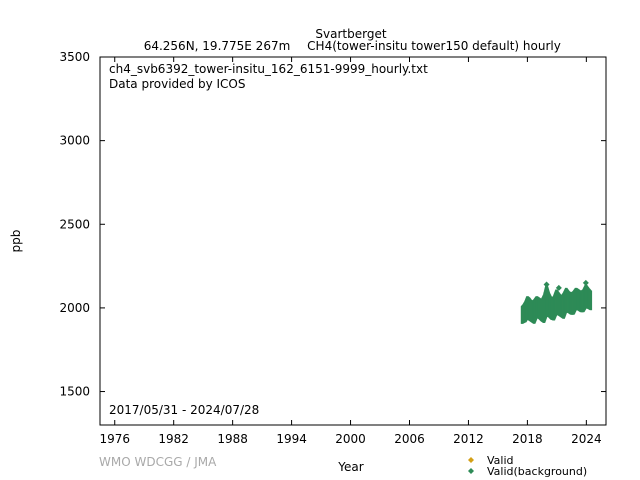 Image resolution: width=640 pixels, height=480 pixels. What do you see at coordinates (556, 301) in the screenshot?
I see `data-points` at bounding box center [556, 301].